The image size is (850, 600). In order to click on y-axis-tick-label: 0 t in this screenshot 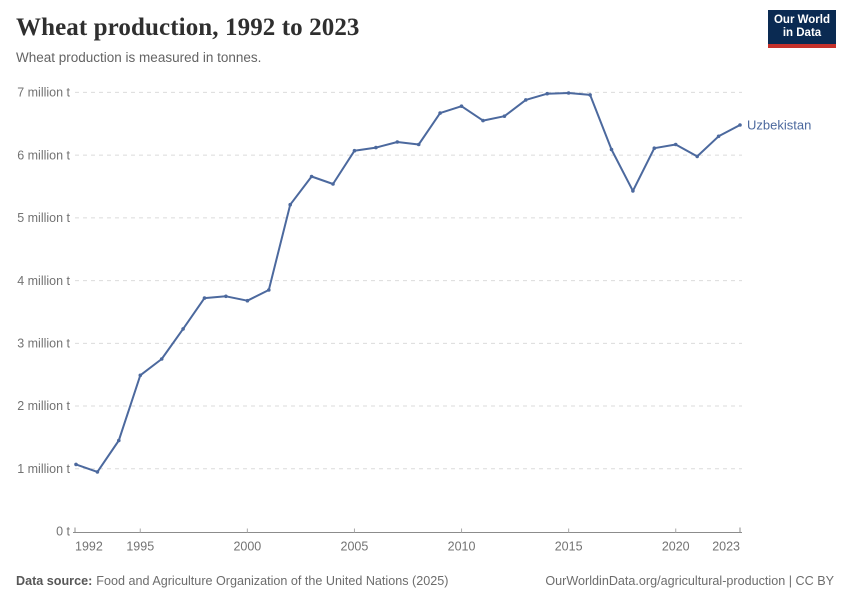, I will do `click(63, 532)`.